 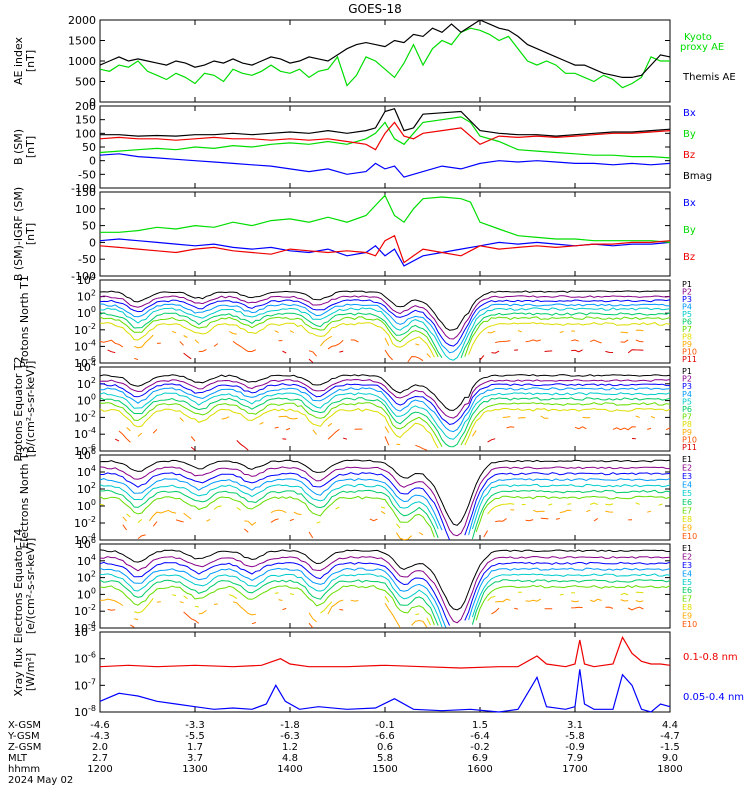 What do you see at coordinates (687, 459) in the screenshot?
I see `channel-label: E1` at bounding box center [687, 459].